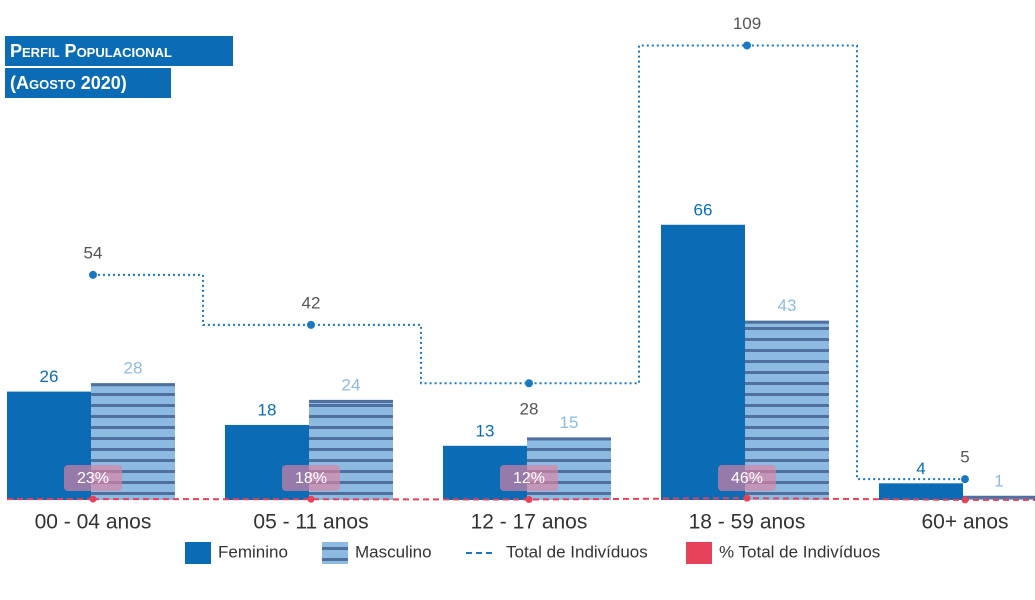 This screenshot has width=1035, height=600. Describe the element at coordinates (577, 551) in the screenshot. I see `legend-label: Total de Indivíduos` at that location.